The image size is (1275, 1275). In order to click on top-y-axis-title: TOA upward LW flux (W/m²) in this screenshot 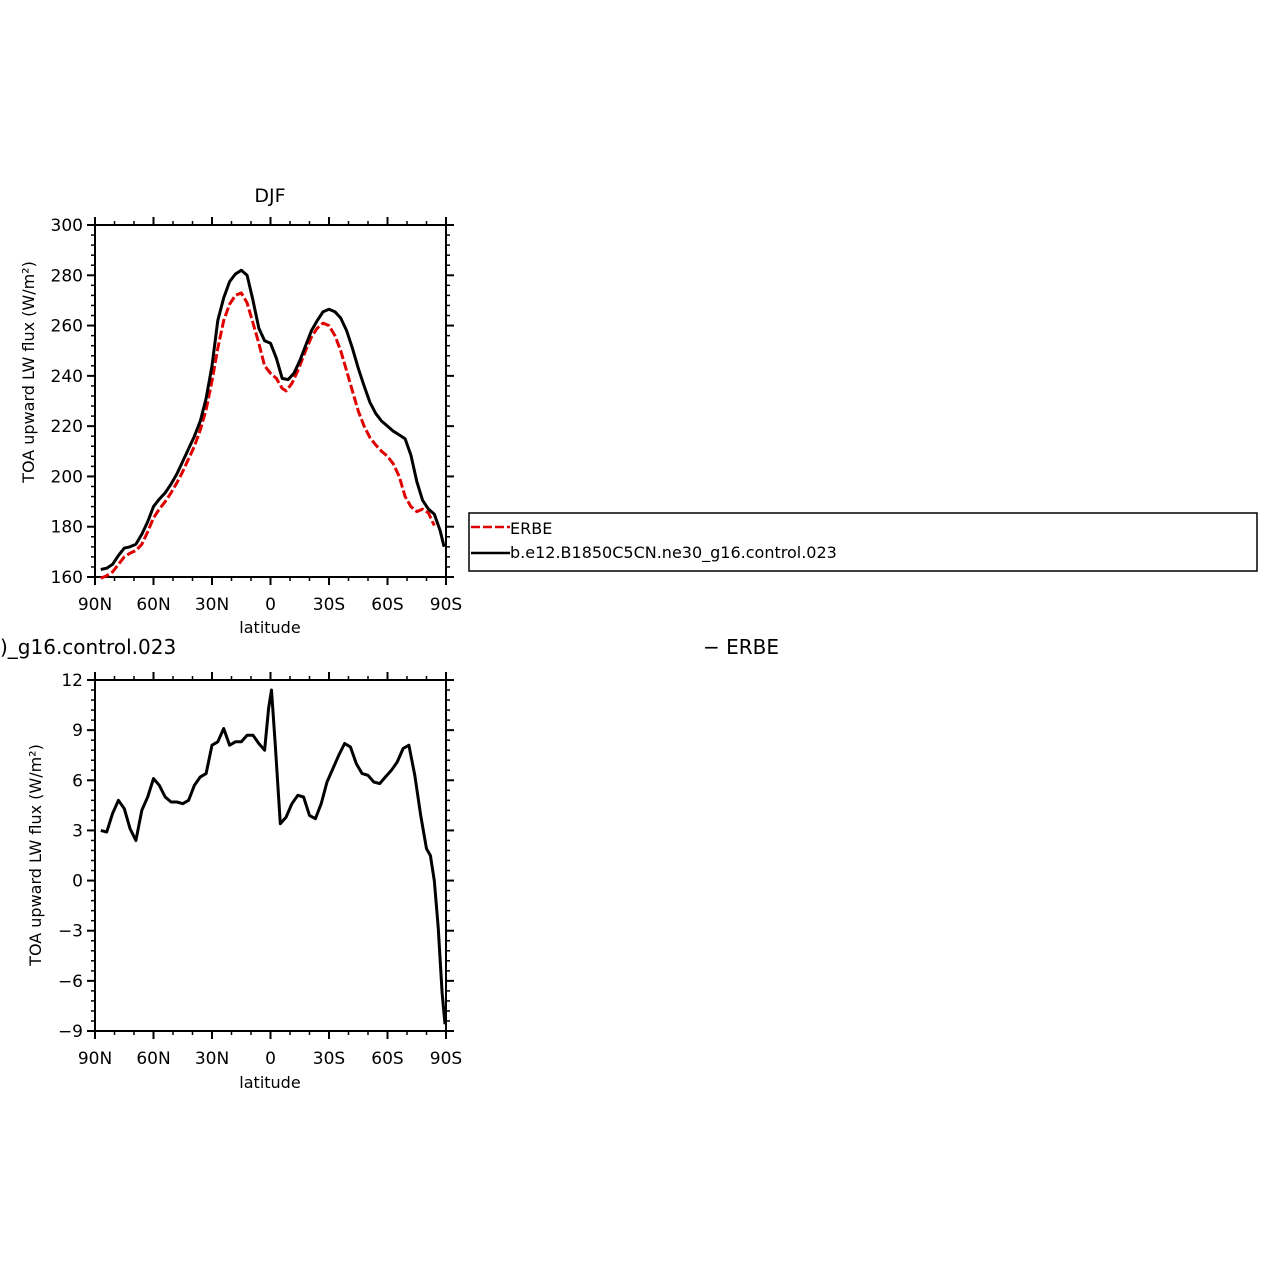, I will do `click(28, 372)`.